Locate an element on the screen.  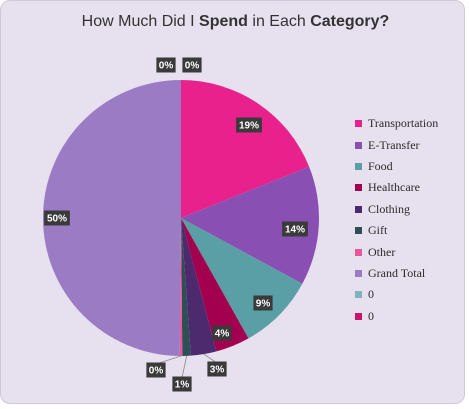
data-label-text: 4% is located at coordinates (222, 334).